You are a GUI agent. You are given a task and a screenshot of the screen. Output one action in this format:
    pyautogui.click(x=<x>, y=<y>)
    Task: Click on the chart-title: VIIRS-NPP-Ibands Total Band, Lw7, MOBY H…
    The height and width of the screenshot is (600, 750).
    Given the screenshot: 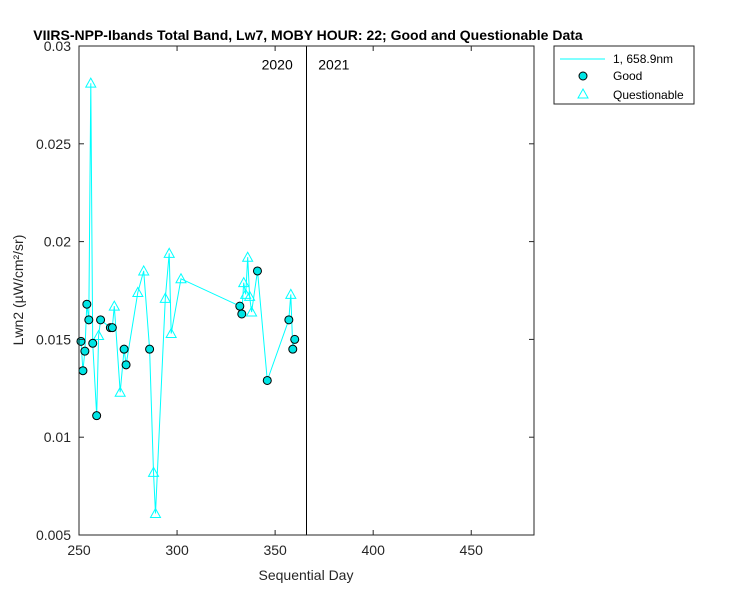 What is the action you would take?
    pyautogui.click(x=308, y=35)
    